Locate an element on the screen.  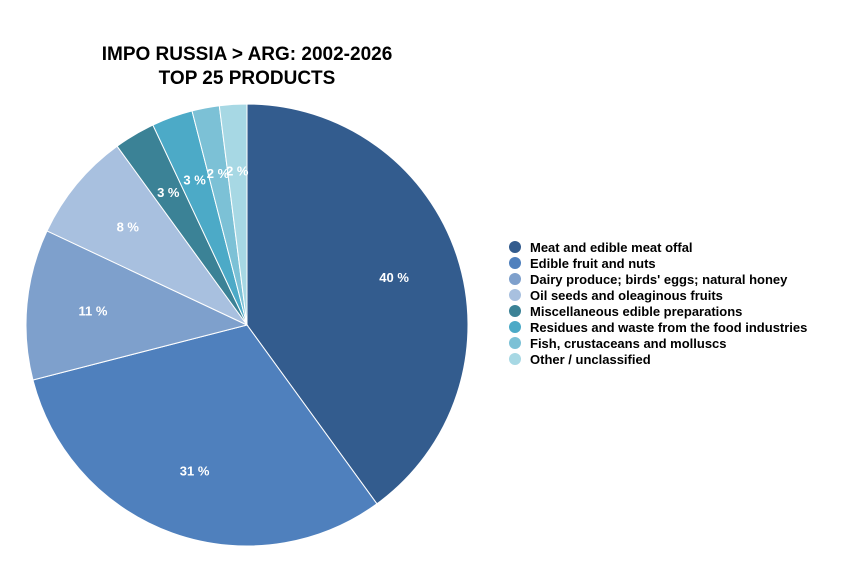
chart-title-line-2: TOP 25 PRODUCTS is located at coordinates (247, 78).